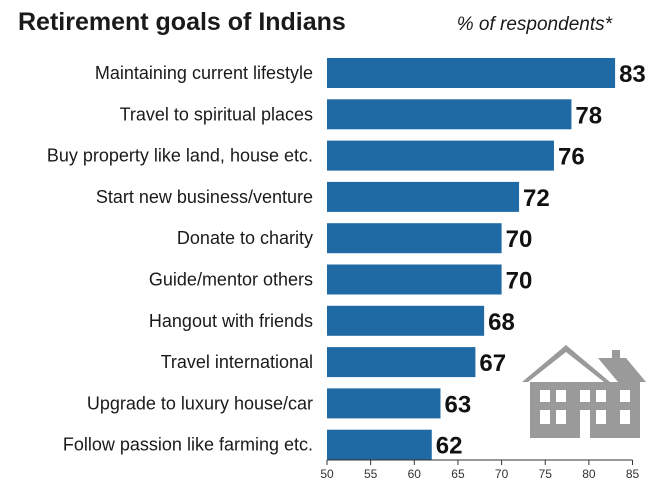 The height and width of the screenshot is (493, 660). Describe the element at coordinates (231, 321) in the screenshot. I see `category-label: Hangout with friends` at that location.